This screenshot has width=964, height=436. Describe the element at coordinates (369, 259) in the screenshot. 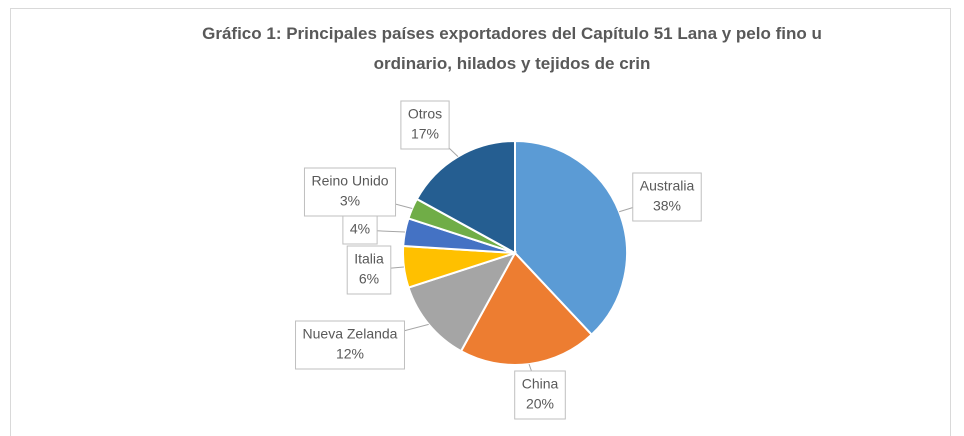

I see `label-text: Italia` at that location.